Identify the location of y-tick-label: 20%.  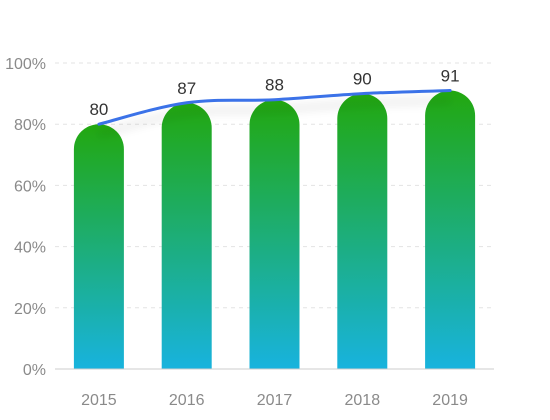
(30, 309).